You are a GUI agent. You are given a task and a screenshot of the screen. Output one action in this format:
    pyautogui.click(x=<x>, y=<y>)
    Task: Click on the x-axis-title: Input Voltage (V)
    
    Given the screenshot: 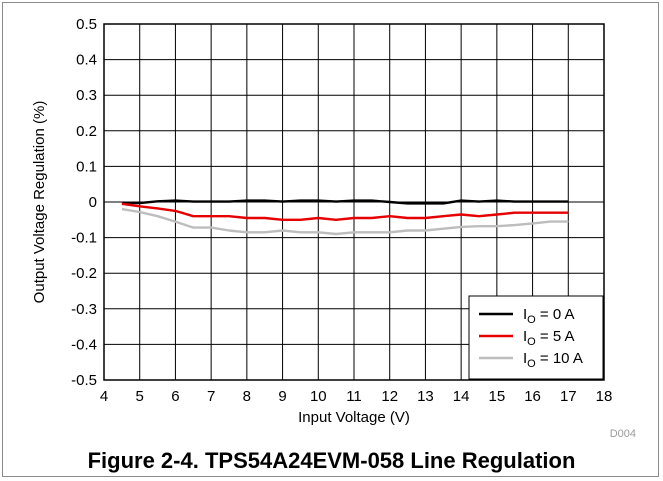 What is the action you would take?
    pyautogui.click(x=354, y=417)
    